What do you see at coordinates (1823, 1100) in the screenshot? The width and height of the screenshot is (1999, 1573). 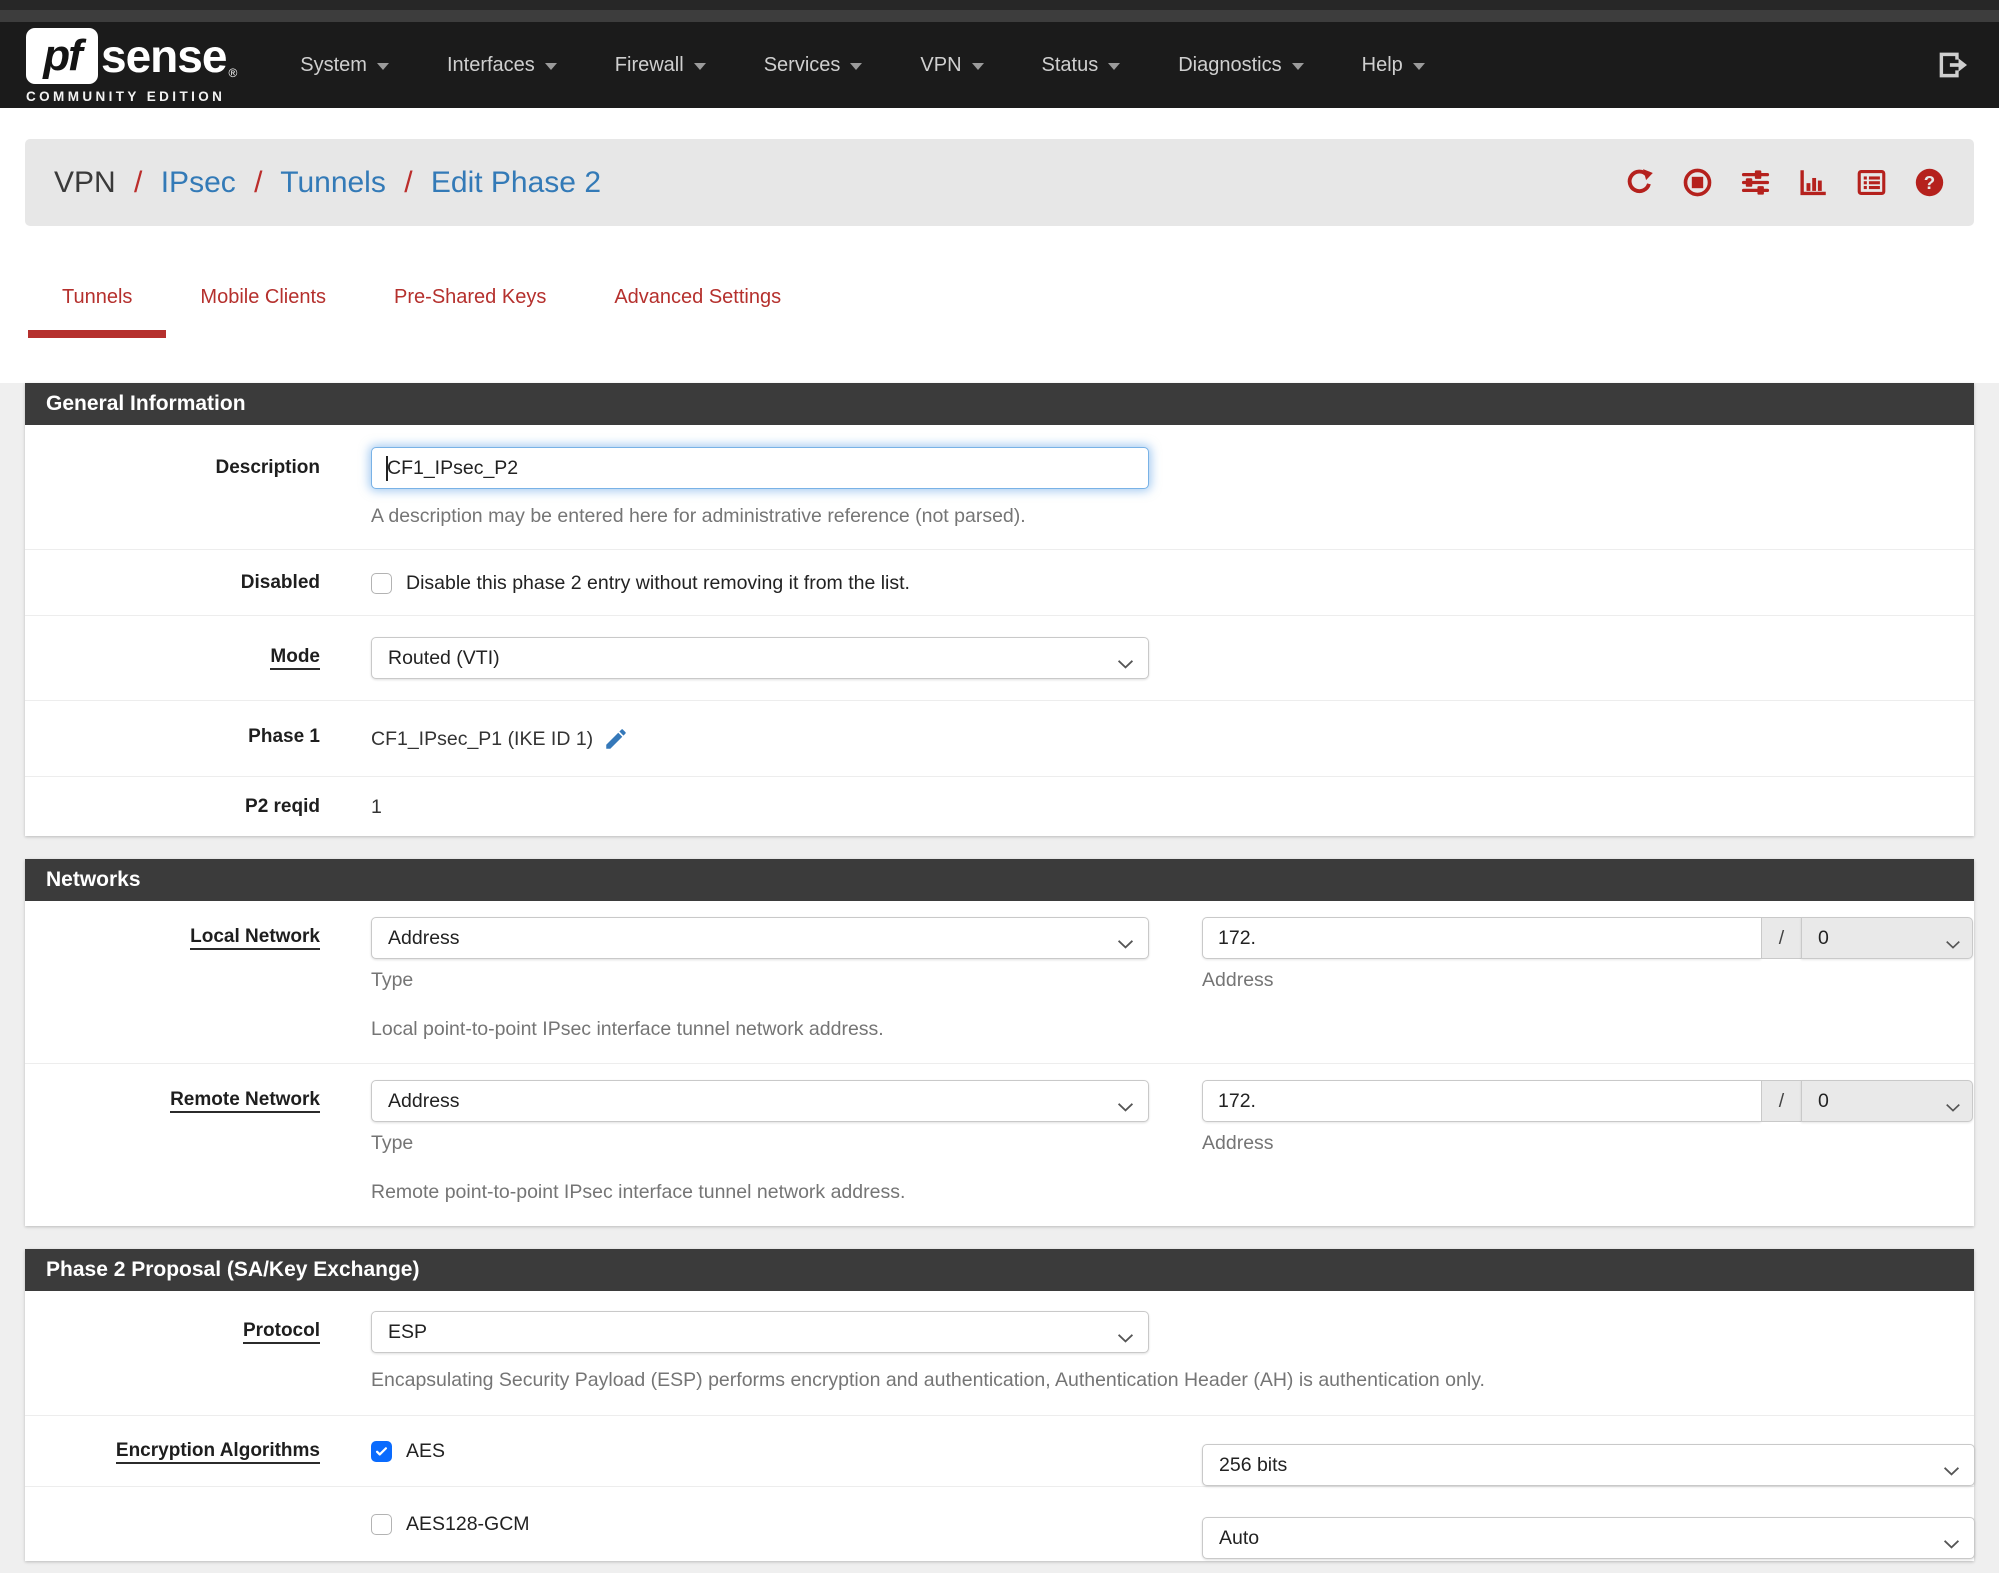 I see `remote-network-mask-value: 0` at bounding box center [1823, 1100].